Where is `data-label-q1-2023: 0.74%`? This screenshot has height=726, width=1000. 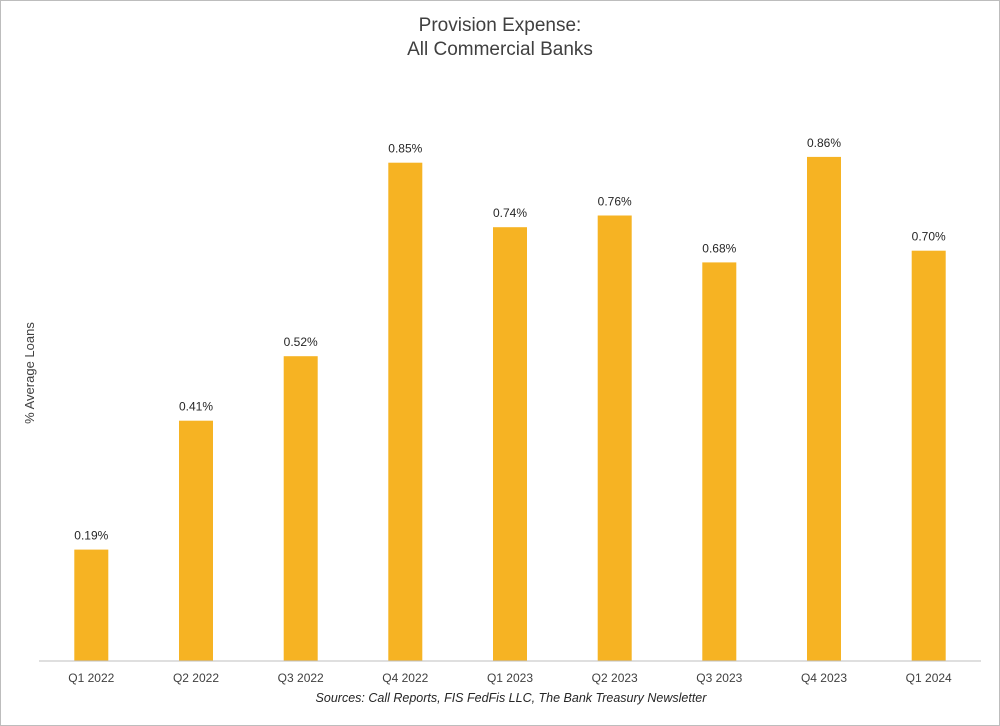
data-label-q1-2023: 0.74% is located at coordinates (510, 213).